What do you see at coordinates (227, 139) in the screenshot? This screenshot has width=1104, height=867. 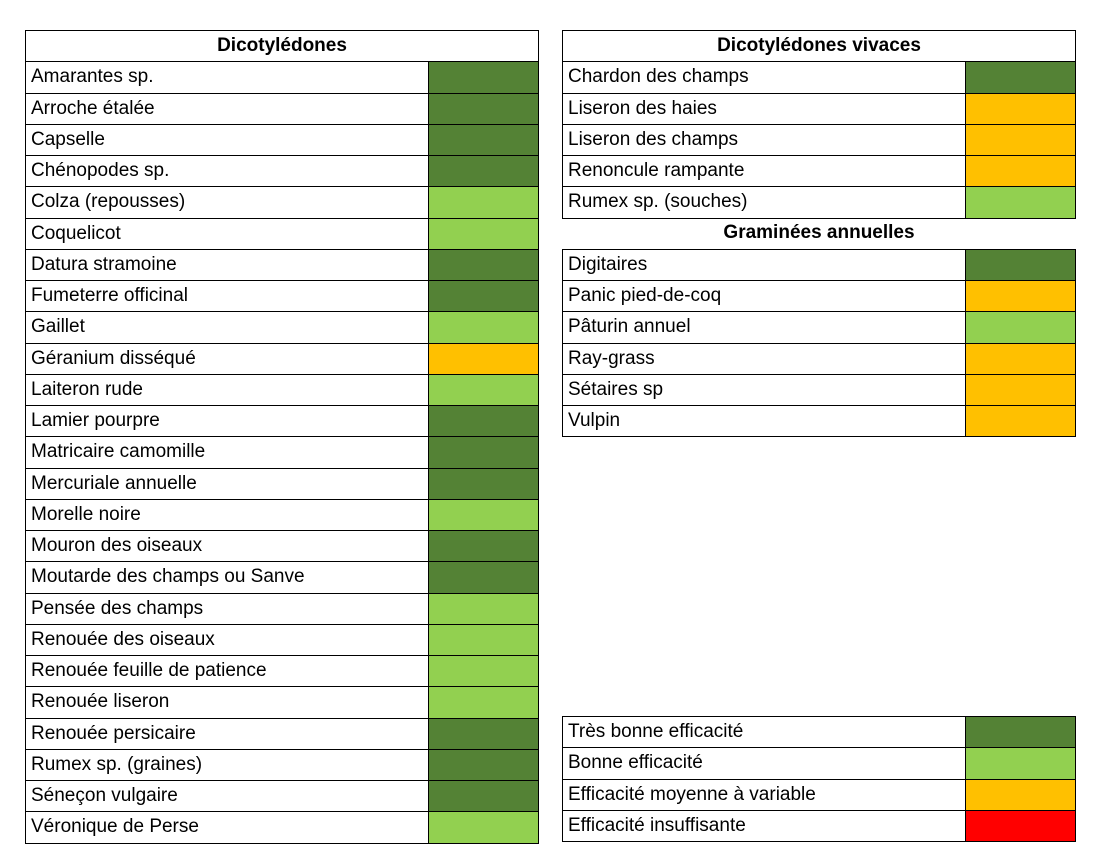 I see `row-label: Capselle` at bounding box center [227, 139].